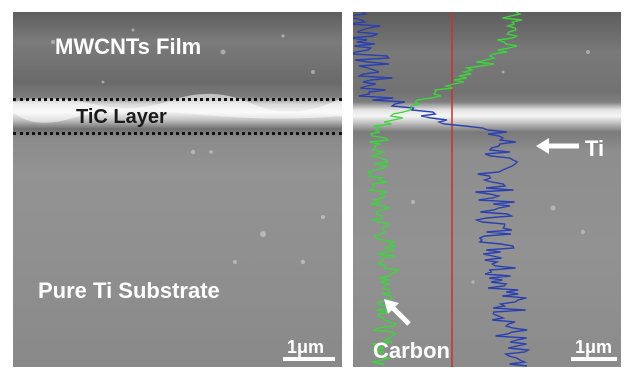 This screenshot has width=625, height=371. Describe the element at coordinates (411, 350) in the screenshot. I see `carbon-label: Carbon` at that location.